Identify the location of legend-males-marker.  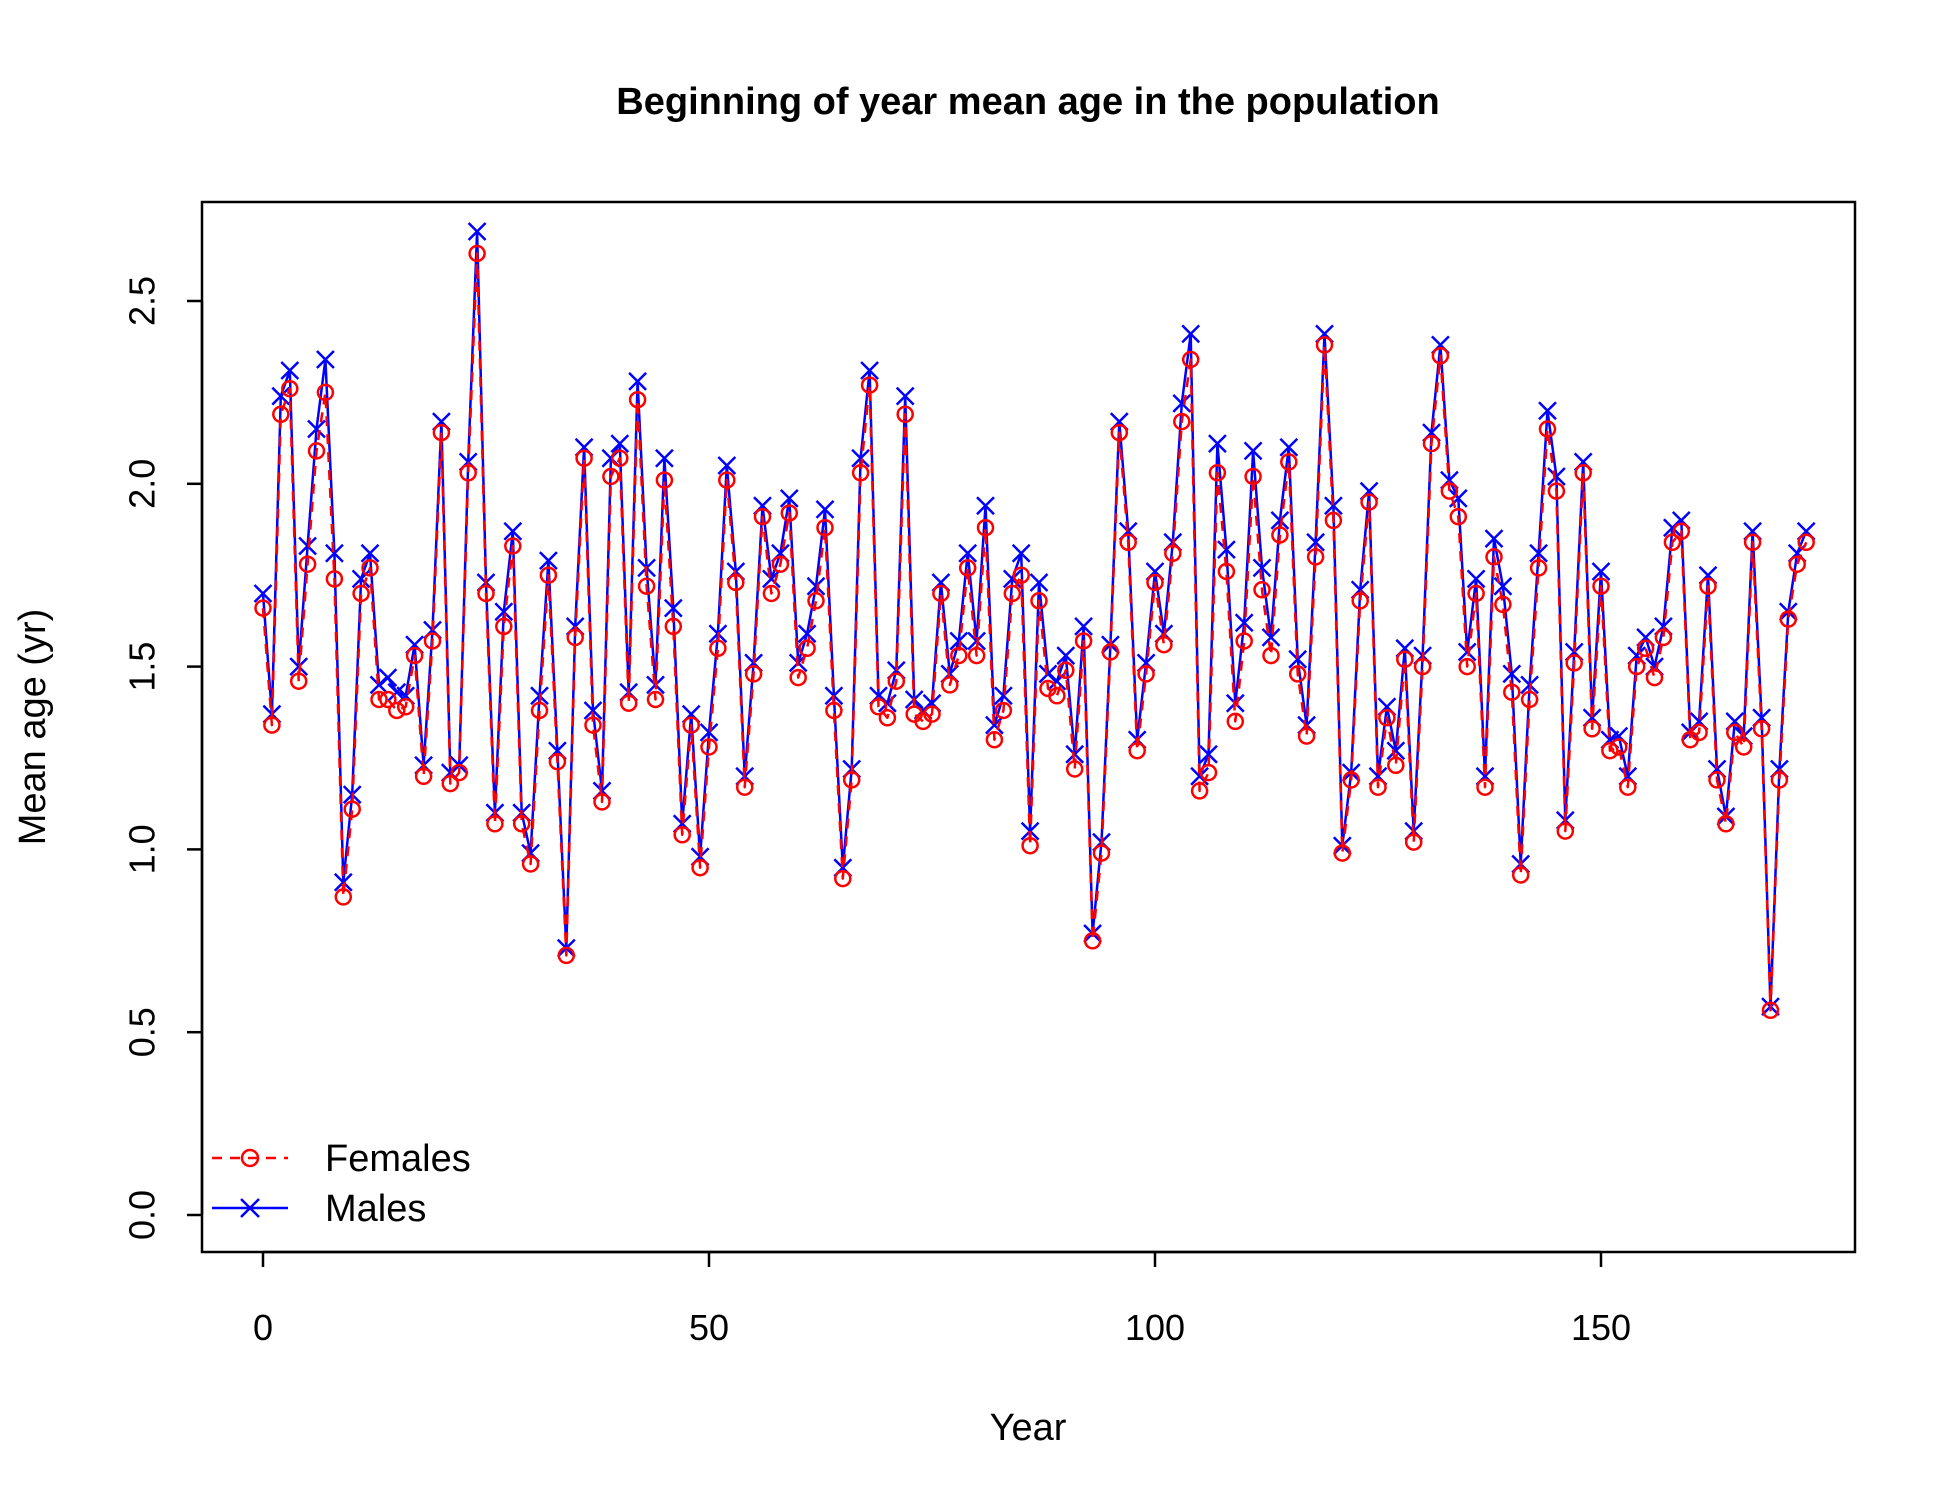
(250, 1208).